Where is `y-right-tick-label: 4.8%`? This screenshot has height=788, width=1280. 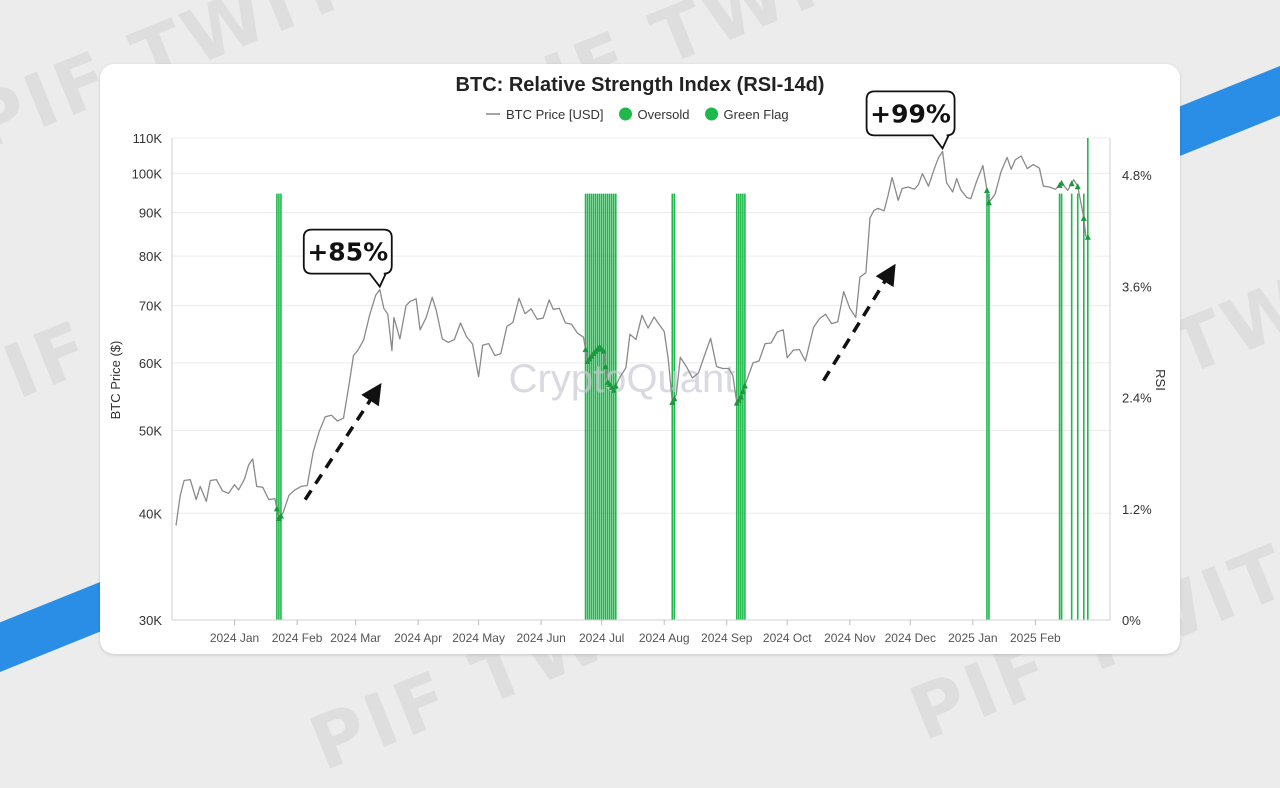 y-right-tick-label: 4.8% is located at coordinates (1137, 175).